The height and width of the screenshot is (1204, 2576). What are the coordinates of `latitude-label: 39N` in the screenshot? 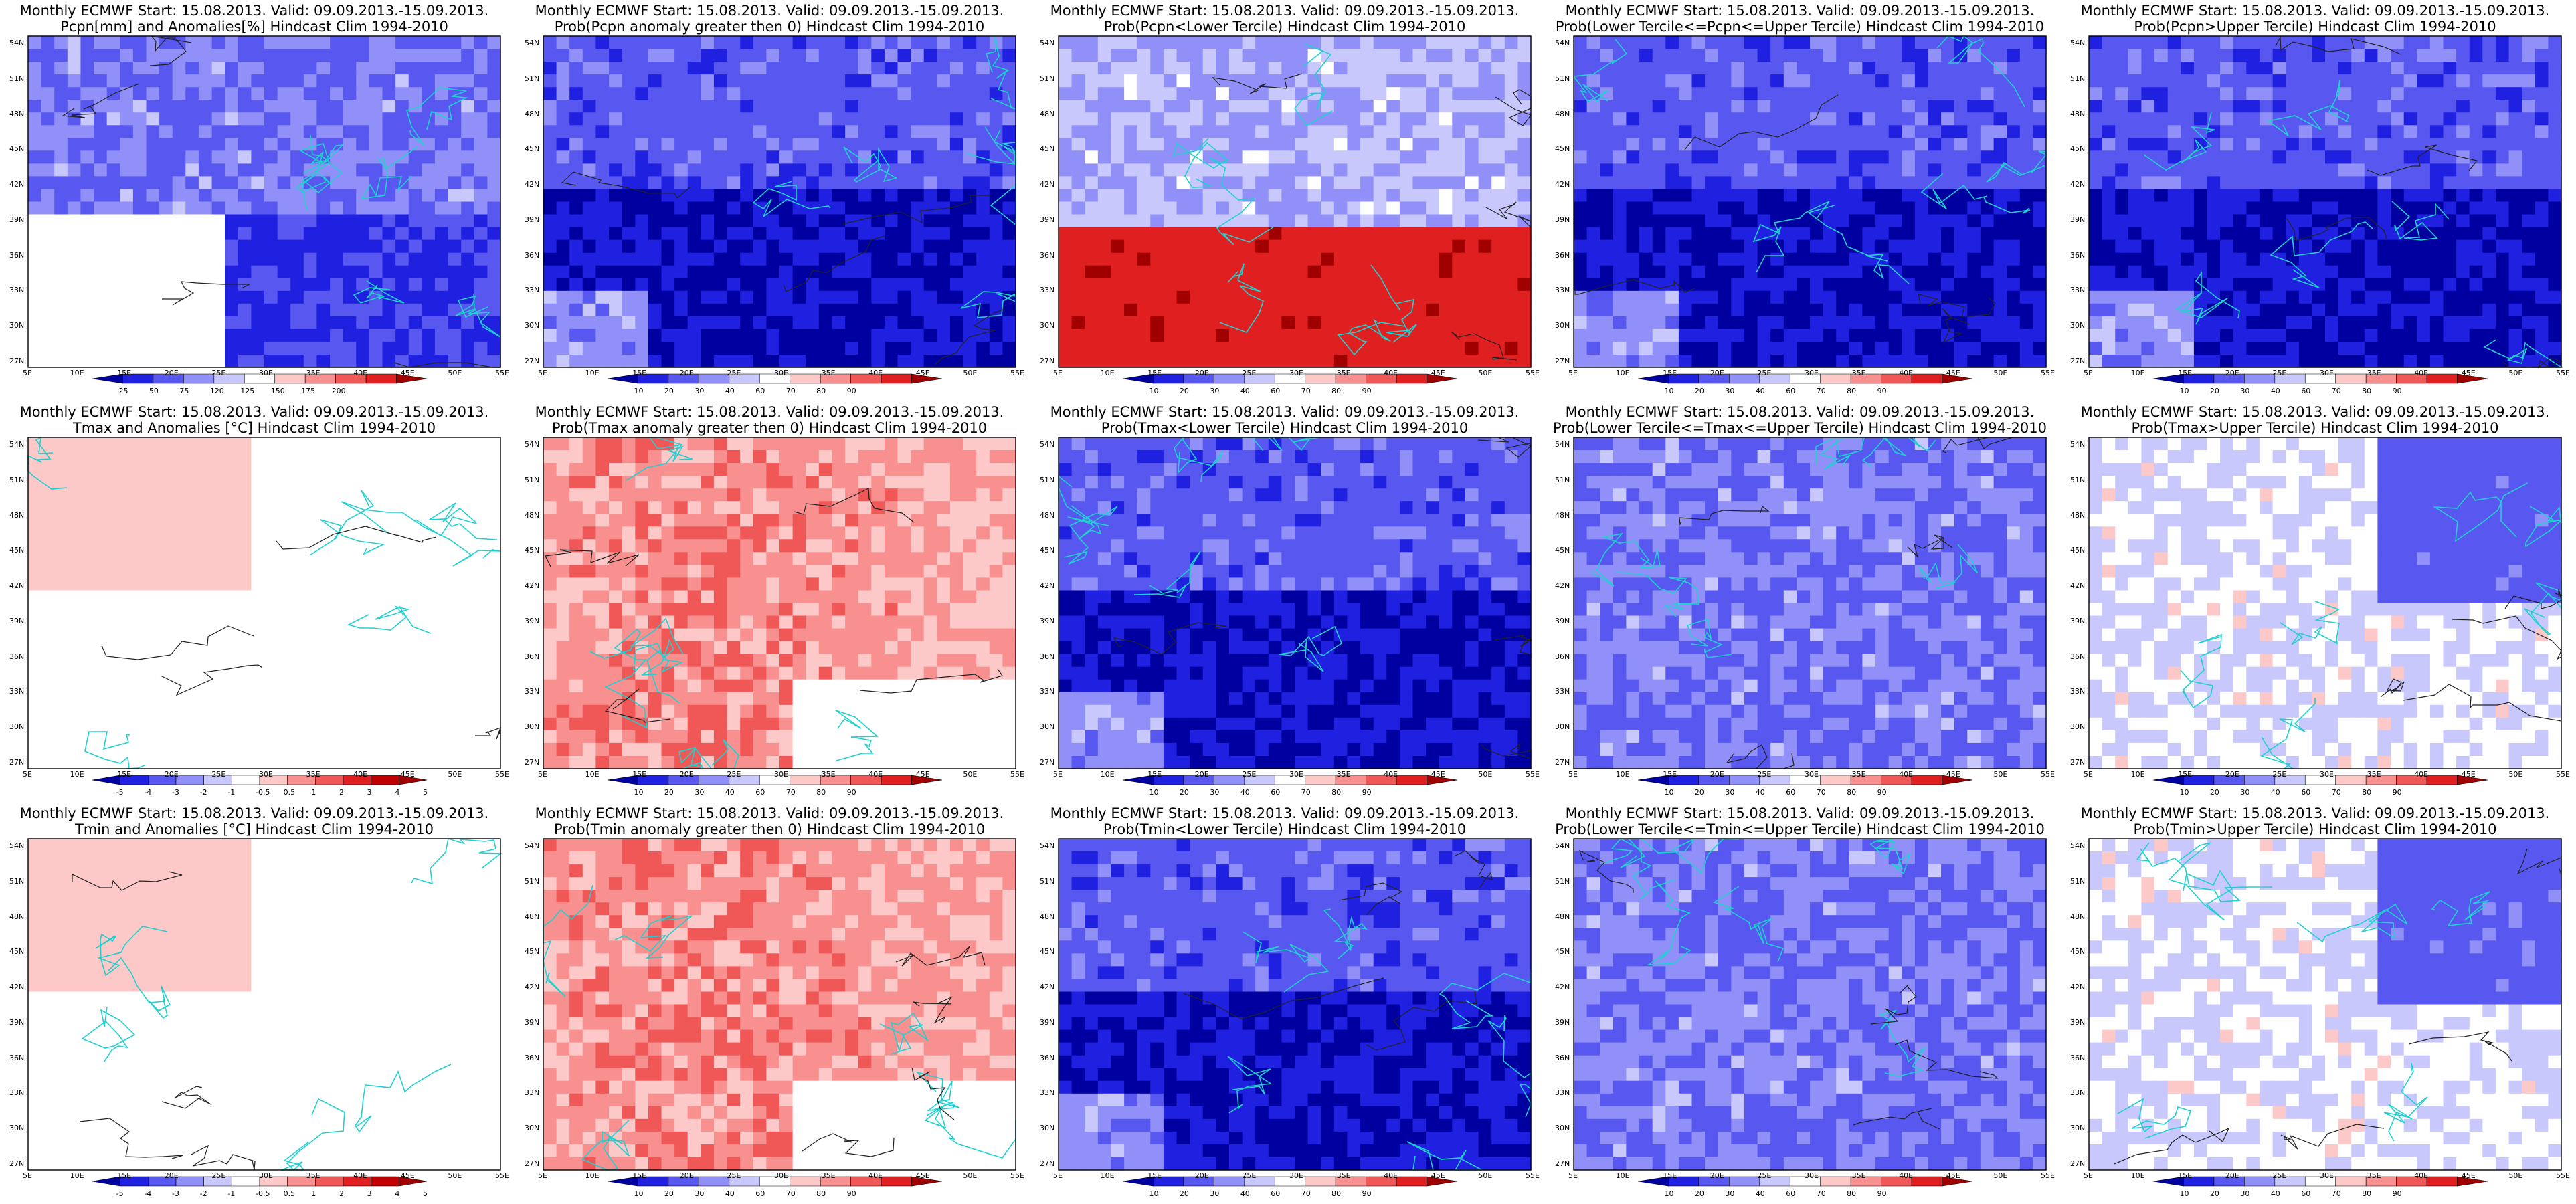 It's located at (532, 219).